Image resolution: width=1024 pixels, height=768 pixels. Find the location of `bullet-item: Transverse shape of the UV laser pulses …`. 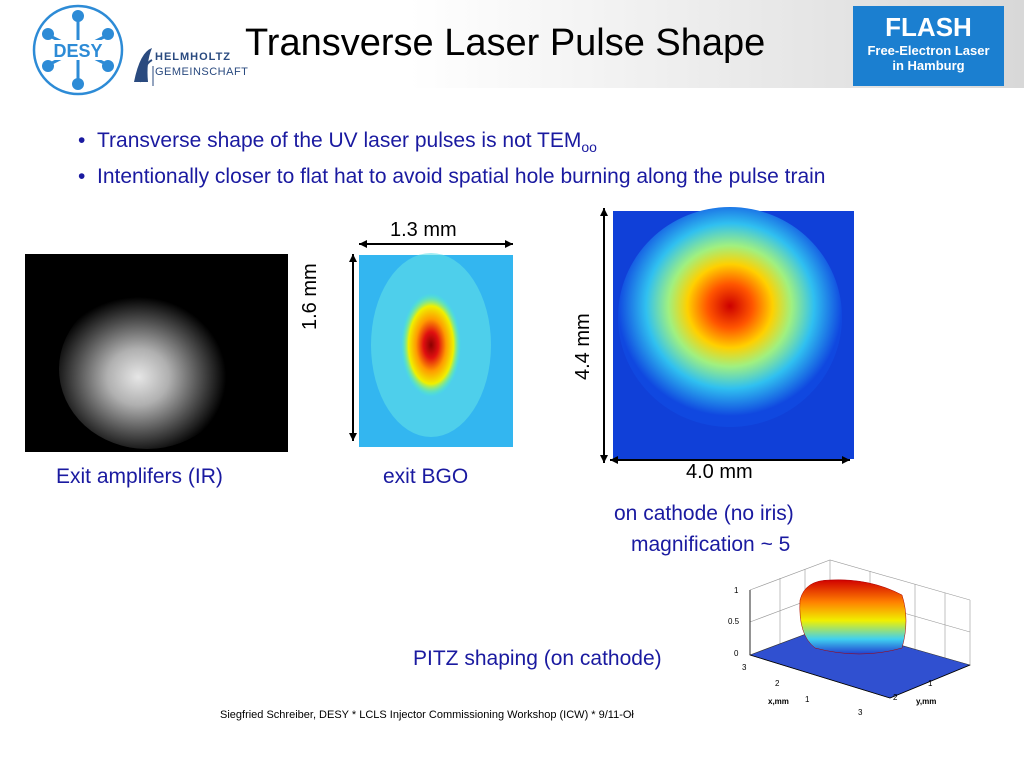

bullet-item: Transverse shape of the UV laser pulses … is located at coordinates (478, 144).